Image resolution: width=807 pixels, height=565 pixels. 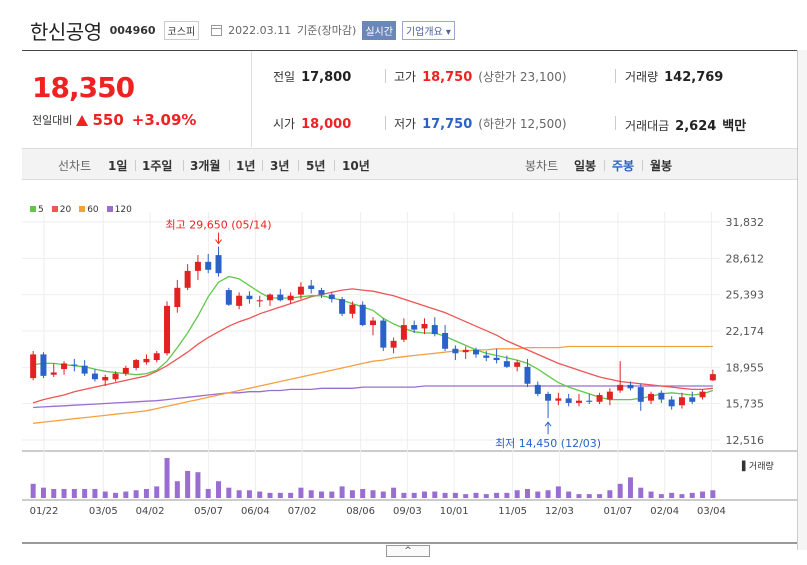 What do you see at coordinates (103, 511) in the screenshot?
I see `x-tick-label: 03/05` at bounding box center [103, 511].